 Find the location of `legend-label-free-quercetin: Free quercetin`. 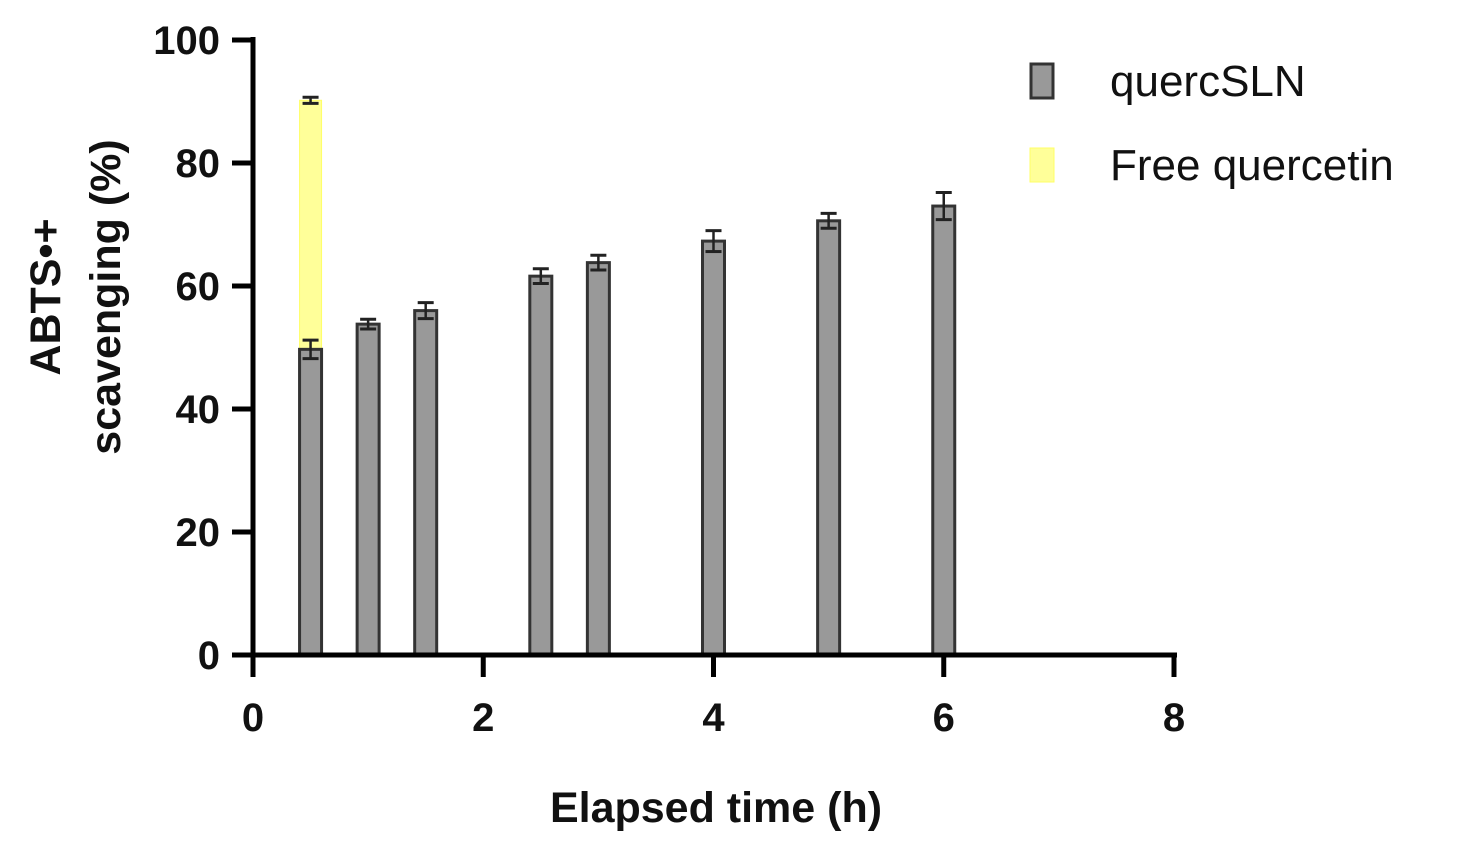

legend-label-free-quercetin: Free quercetin is located at coordinates (1252, 165).